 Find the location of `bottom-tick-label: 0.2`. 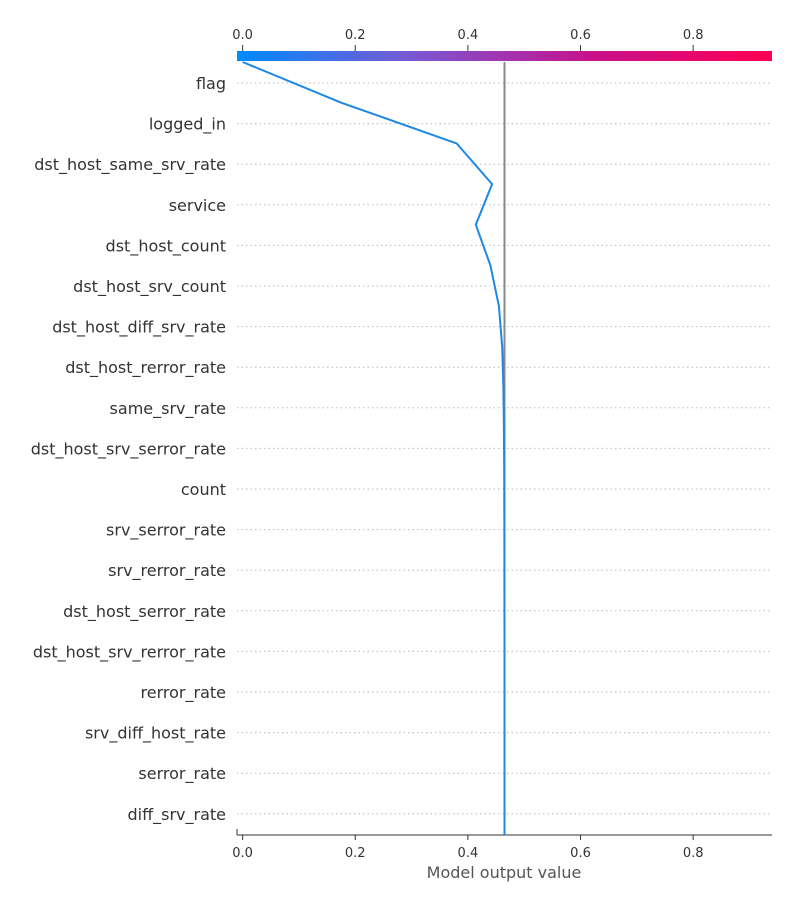

bottom-tick-label: 0.2 is located at coordinates (355, 853).